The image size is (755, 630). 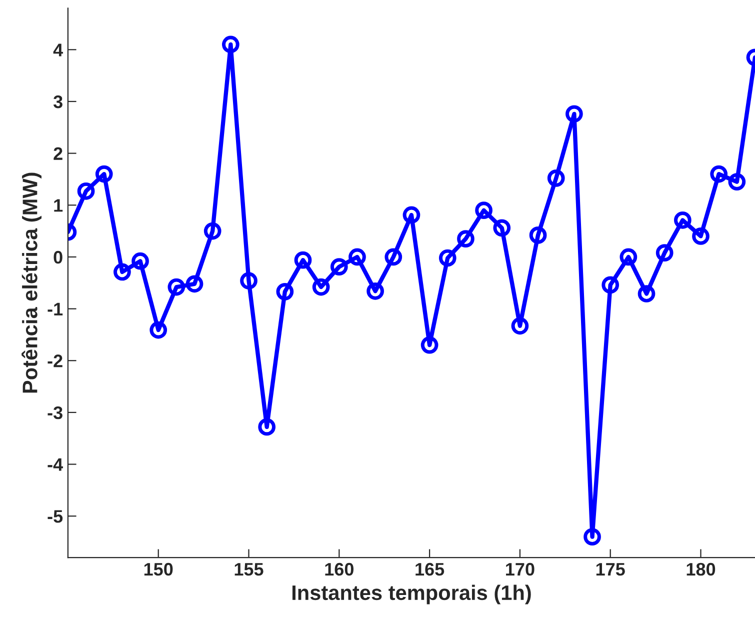 I want to click on y-axis-title: Potência elétrica (MW), so click(x=32, y=282).